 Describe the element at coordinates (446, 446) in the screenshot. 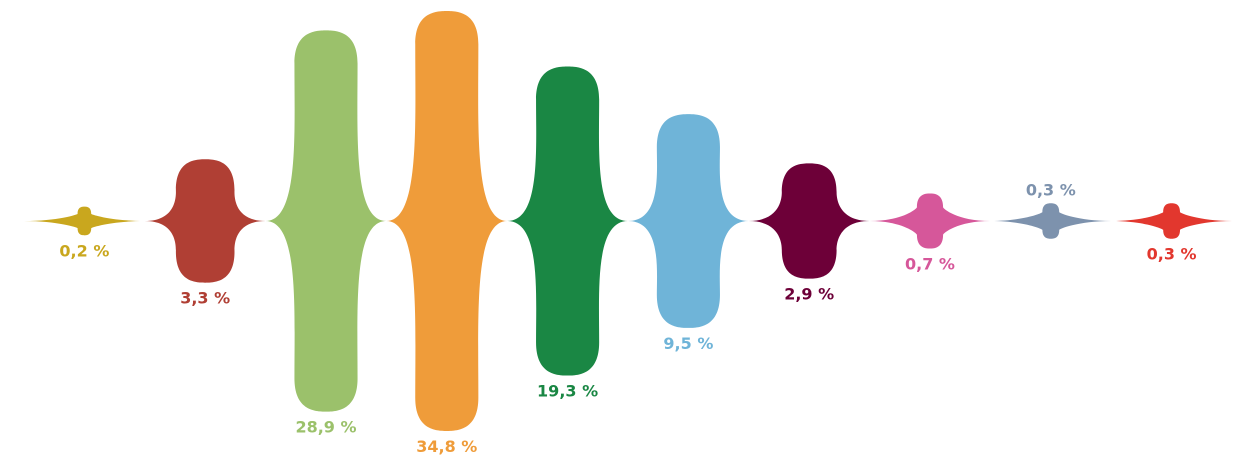

I see `segment-label: 34,8 %` at that location.